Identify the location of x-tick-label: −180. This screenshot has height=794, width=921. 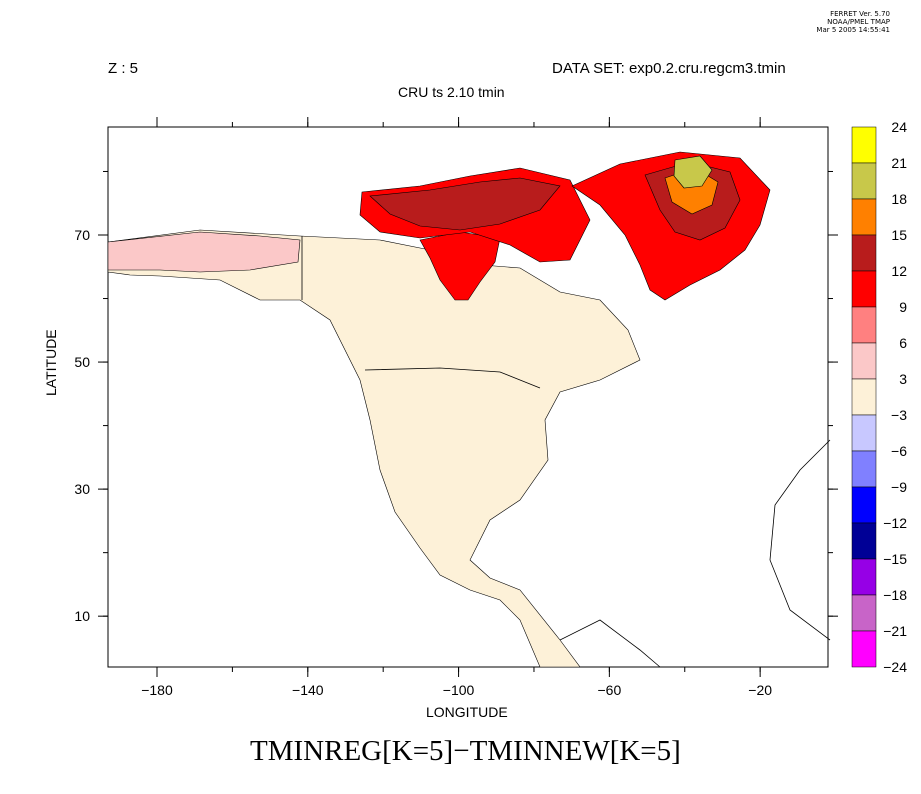
(157, 690).